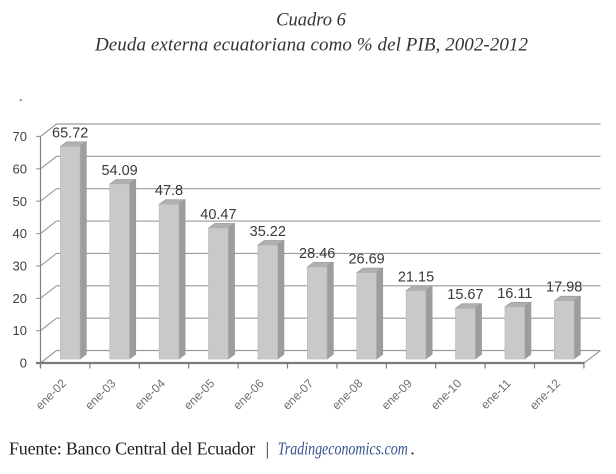  What do you see at coordinates (169, 191) in the screenshot?
I see `svg-text: 47.8` at bounding box center [169, 191].